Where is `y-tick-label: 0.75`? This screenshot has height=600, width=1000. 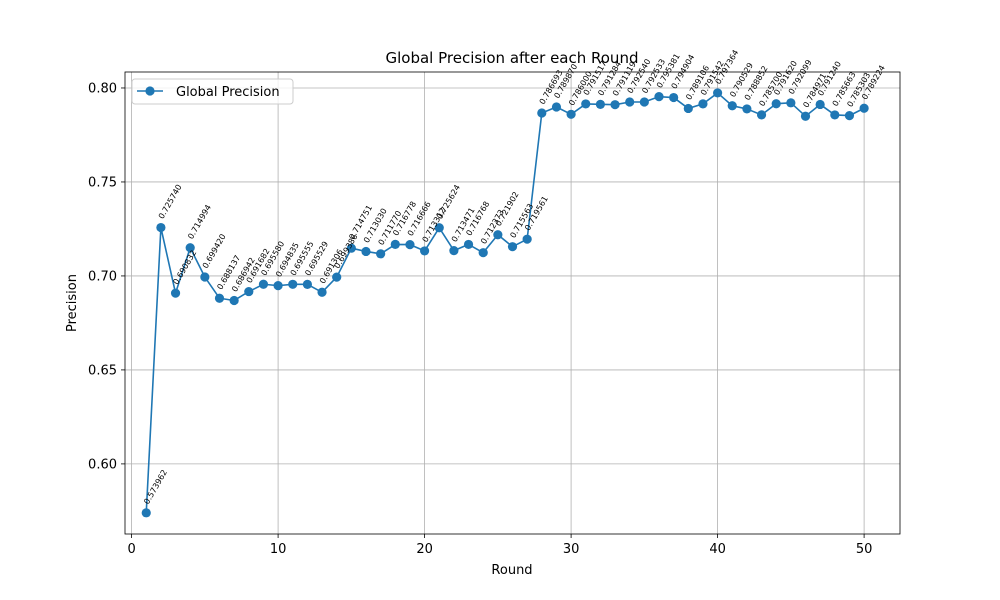
y-tick-label: 0.75 is located at coordinates (102, 182).